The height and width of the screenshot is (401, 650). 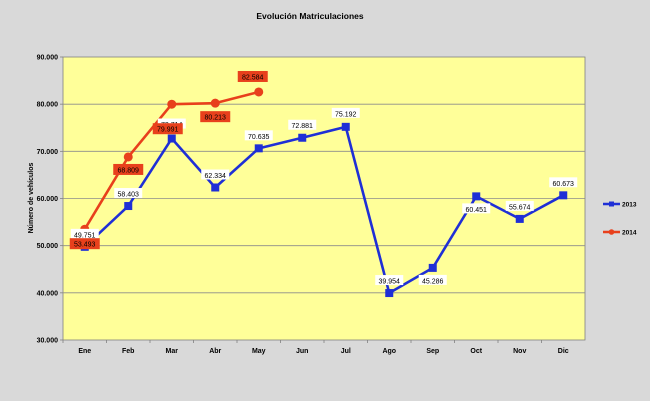 I want to click on data-label-2013: 60.451, so click(x=477, y=210).